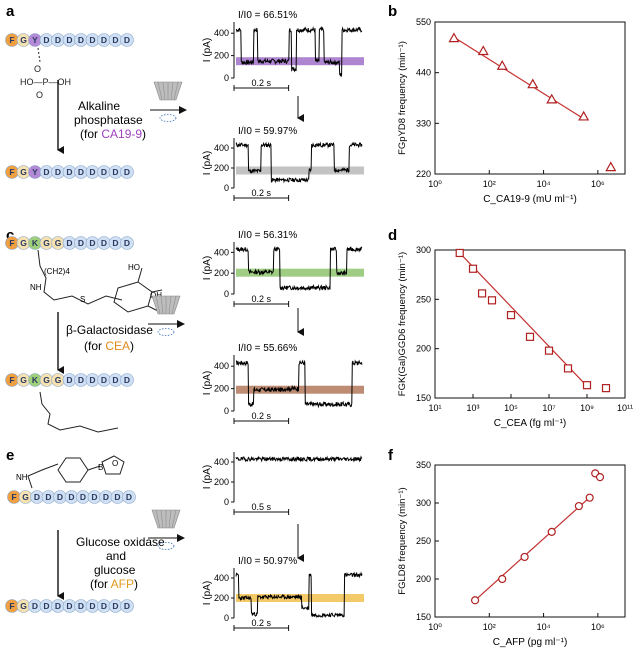 The width and height of the screenshot is (640, 654). Describe the element at coordinates (76, 472) in the screenshot. I see `boronate-side-chain` at that location.